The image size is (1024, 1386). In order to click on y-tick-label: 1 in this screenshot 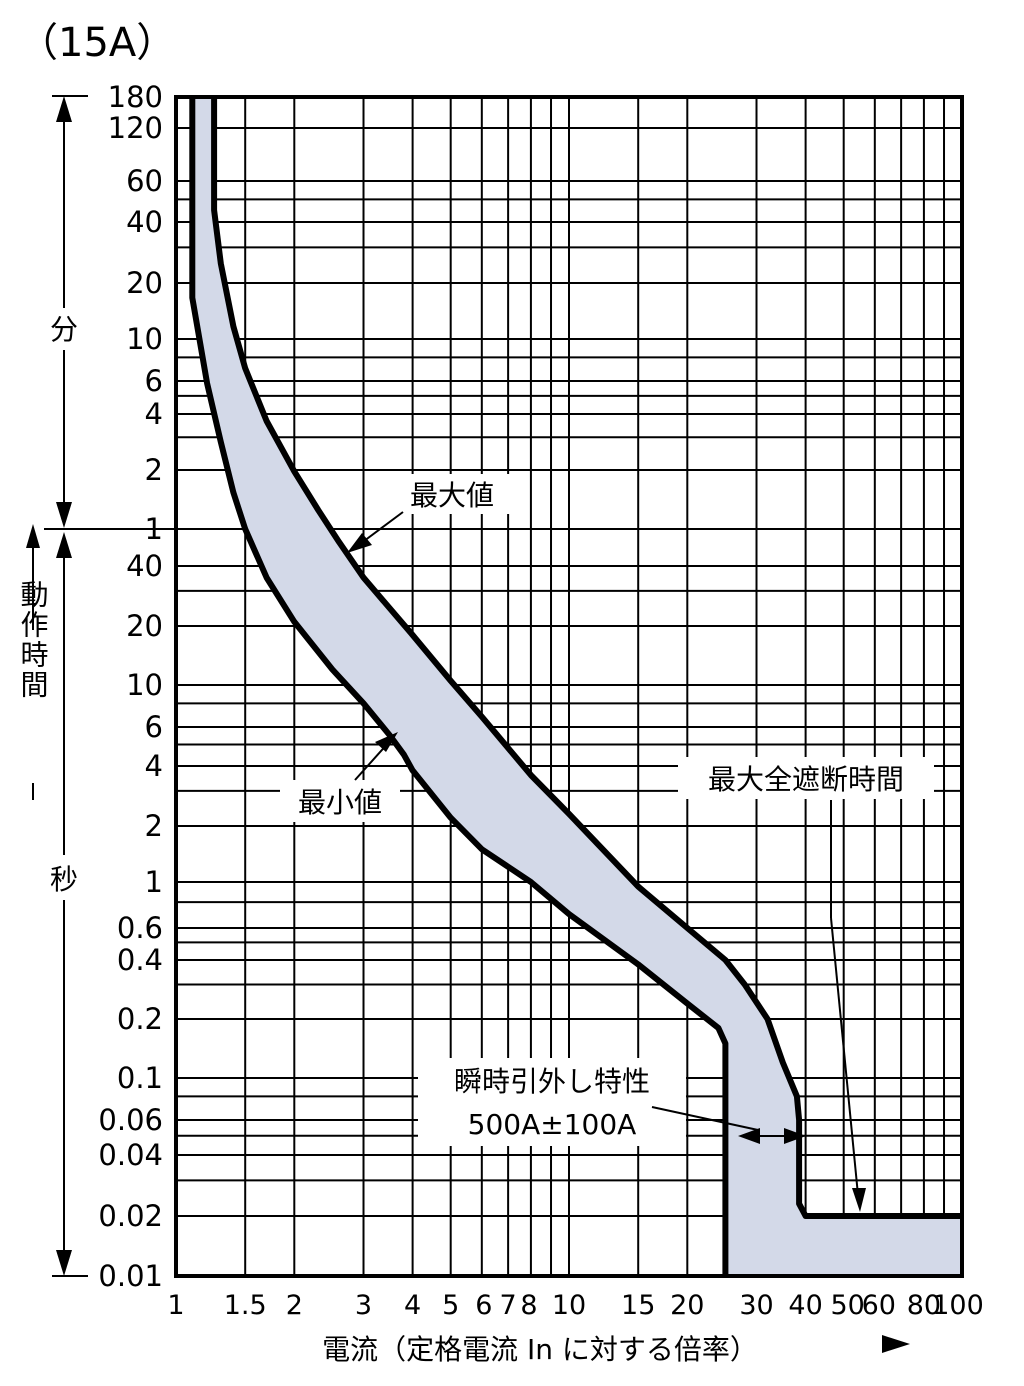, I will do `click(154, 882)`.